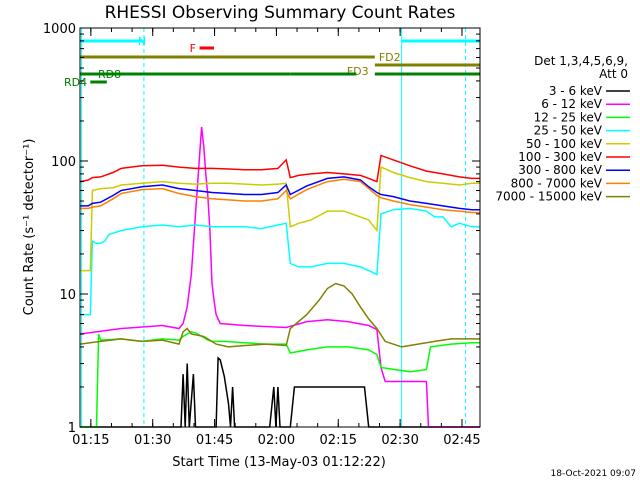 The width and height of the screenshot is (640, 480). I want to click on legend-label-8: 800 - 7000 keV, so click(557, 183).